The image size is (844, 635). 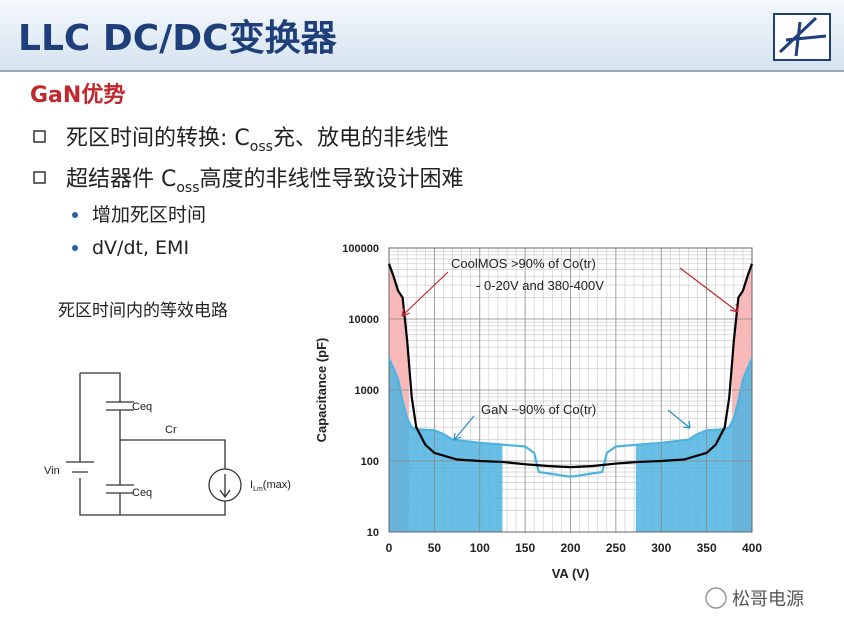 I want to click on bullet-text: 死区时间的转换: C, so click(x=158, y=138).